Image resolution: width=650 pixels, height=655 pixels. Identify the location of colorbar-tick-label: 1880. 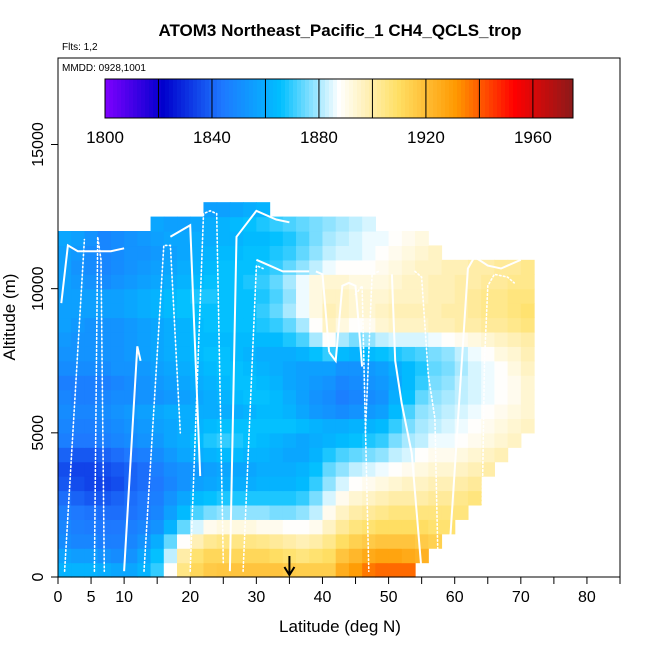
(319, 137).